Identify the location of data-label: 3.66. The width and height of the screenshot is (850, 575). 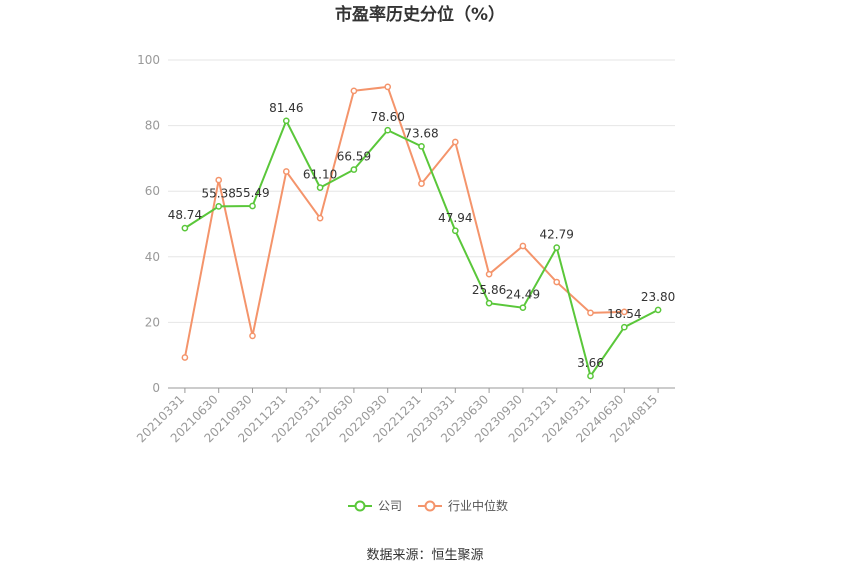
(590, 363).